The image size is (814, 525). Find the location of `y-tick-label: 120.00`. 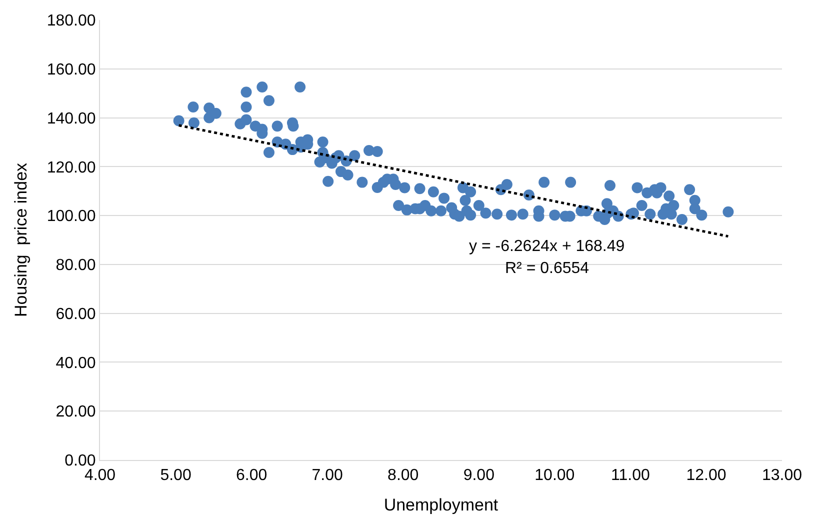

y-tick-label: 120.00 is located at coordinates (71, 167).